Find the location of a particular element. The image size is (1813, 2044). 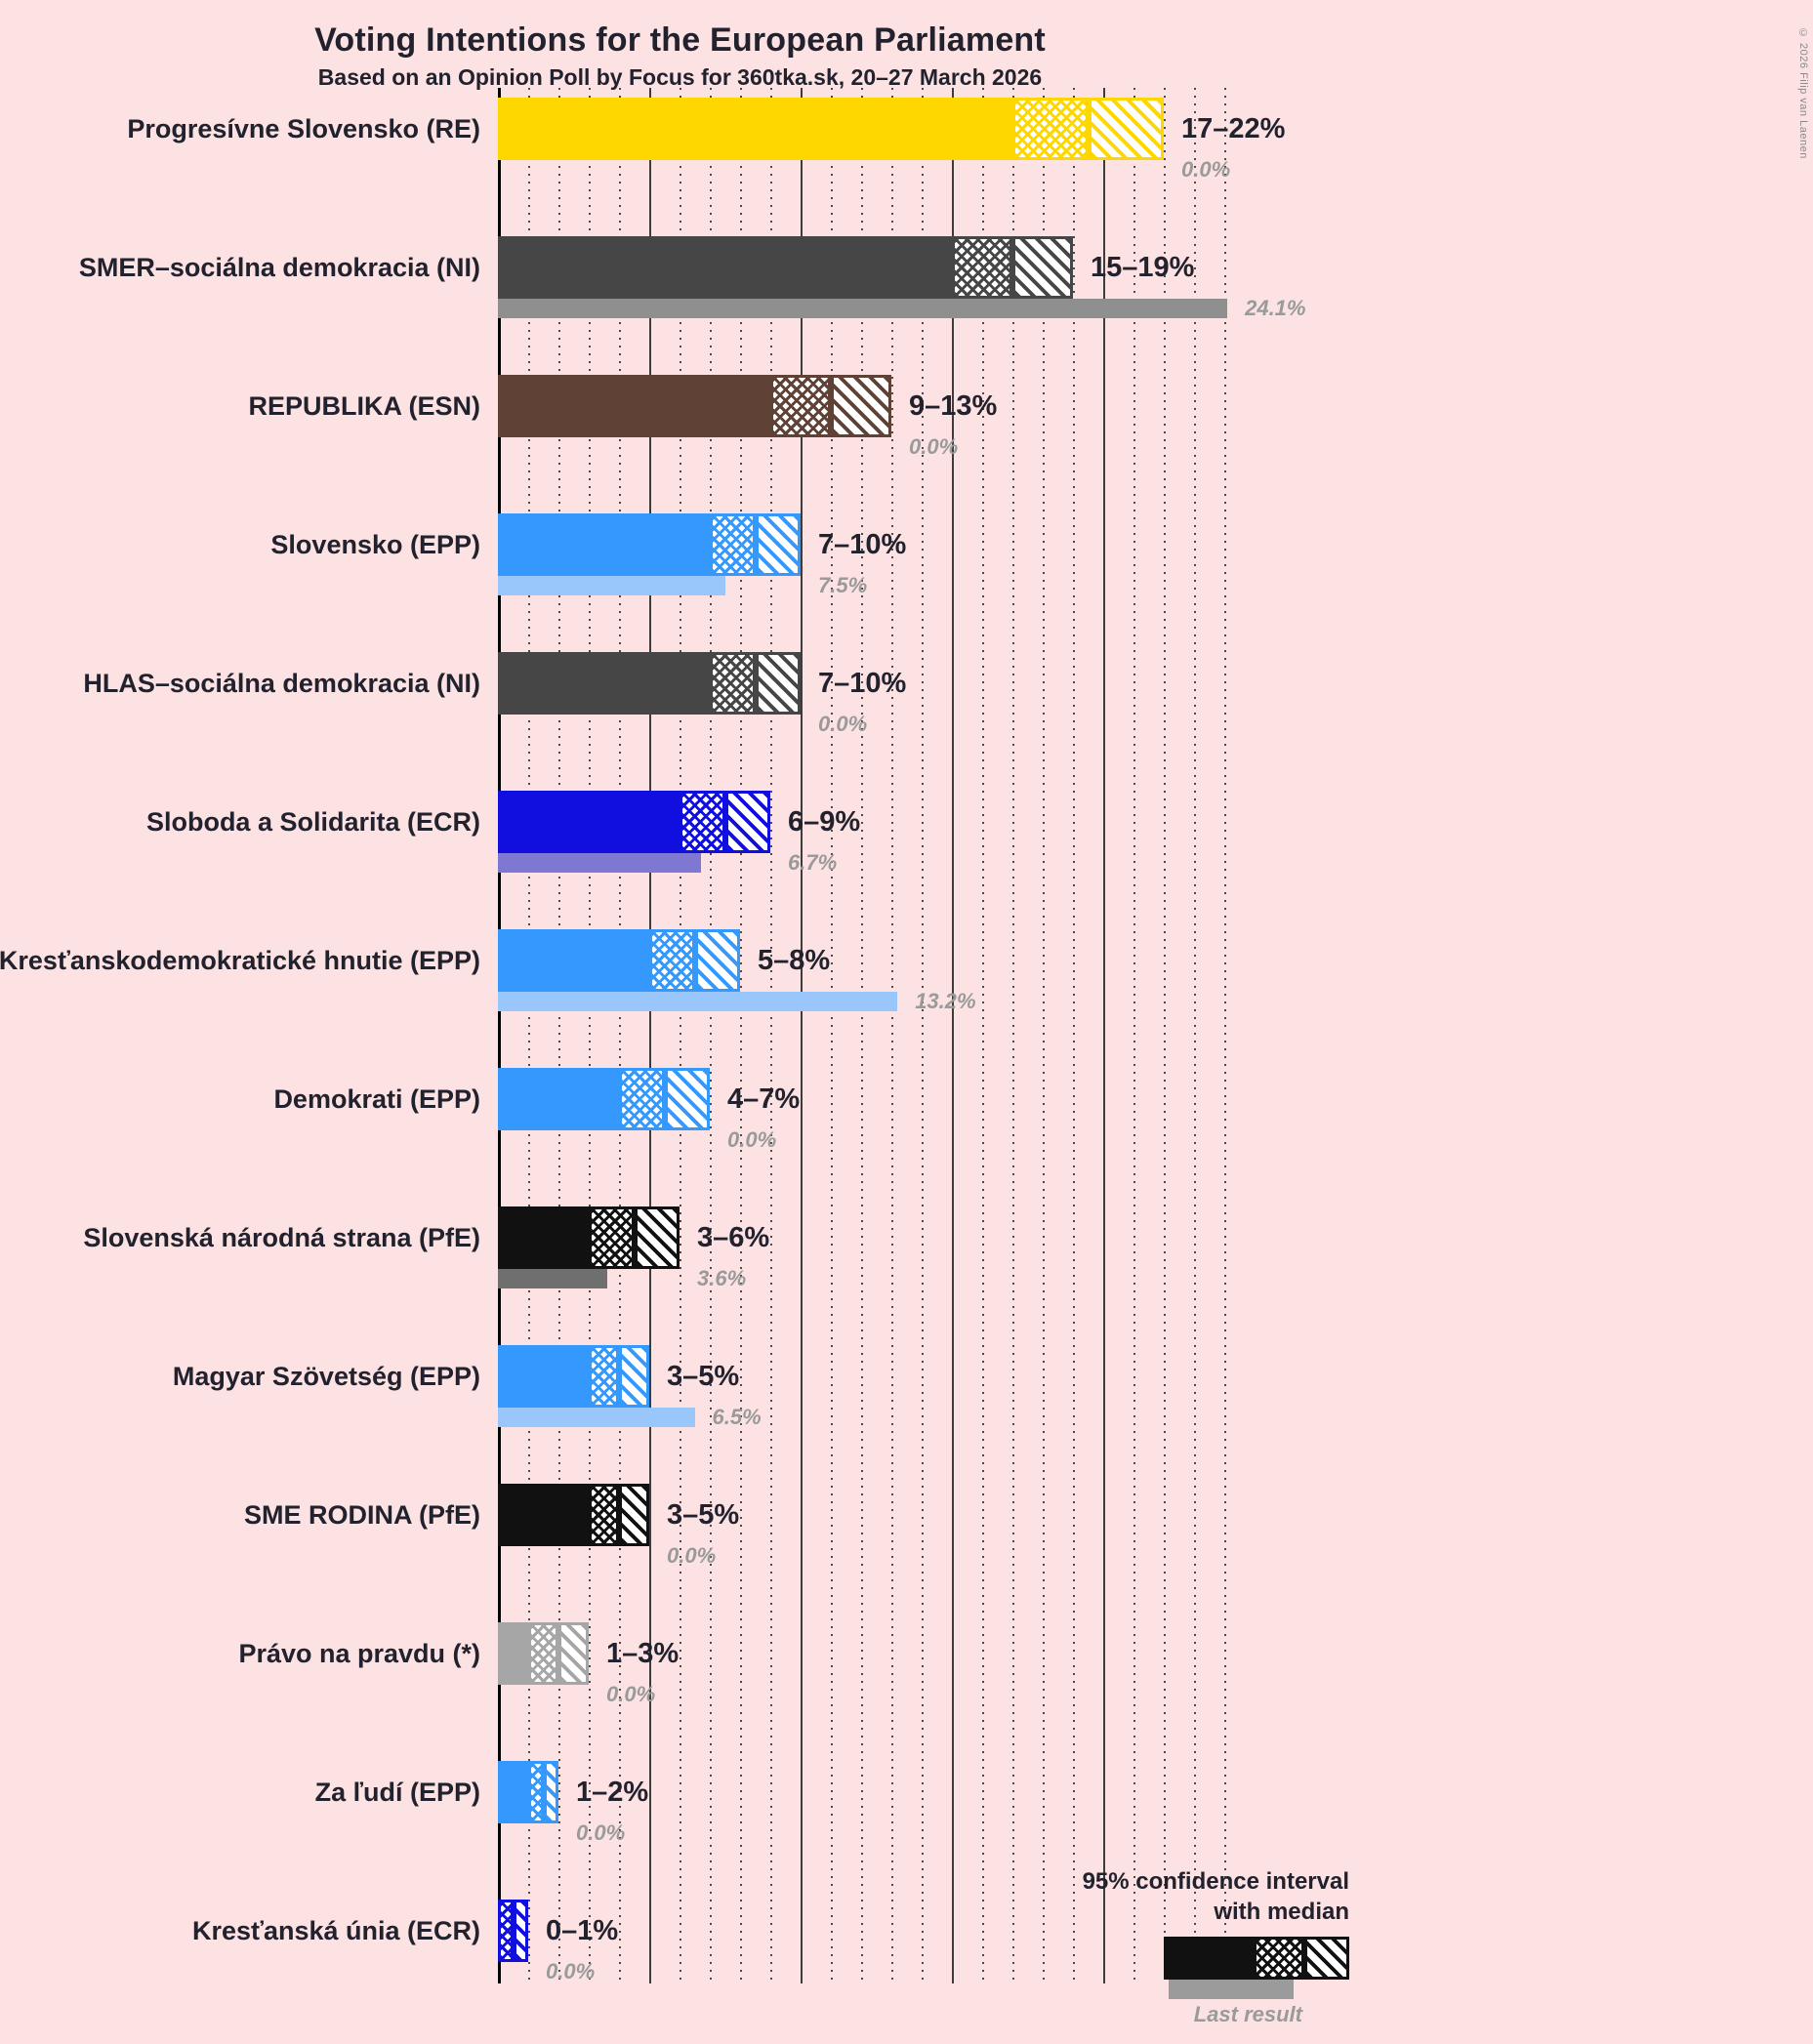

ci-range-label: 15–19% is located at coordinates (1143, 267).